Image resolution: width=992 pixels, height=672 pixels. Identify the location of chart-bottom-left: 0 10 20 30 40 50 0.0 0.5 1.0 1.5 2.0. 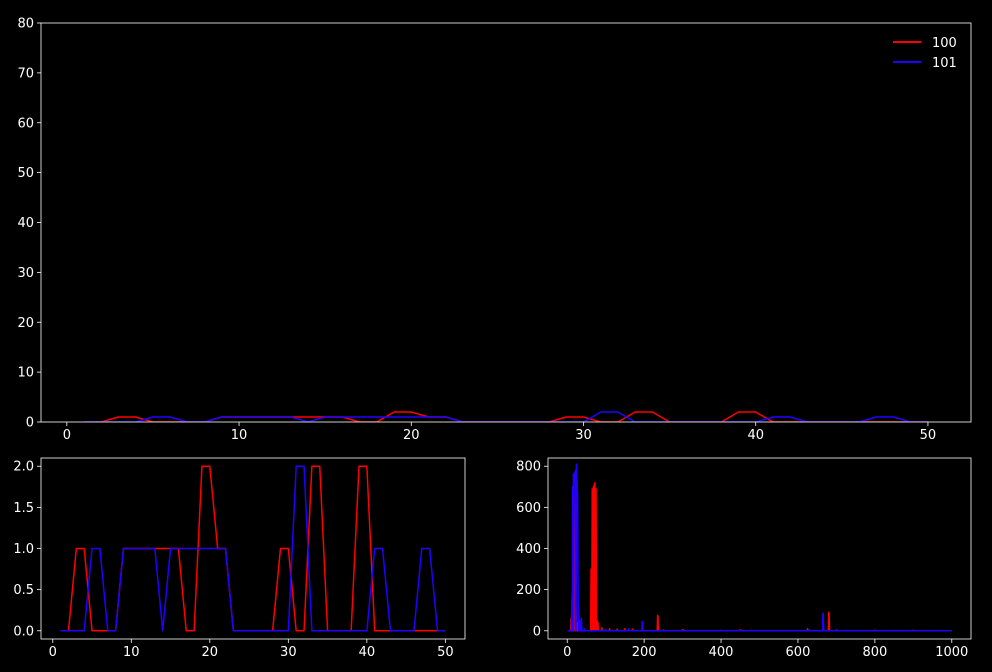
(239, 558).